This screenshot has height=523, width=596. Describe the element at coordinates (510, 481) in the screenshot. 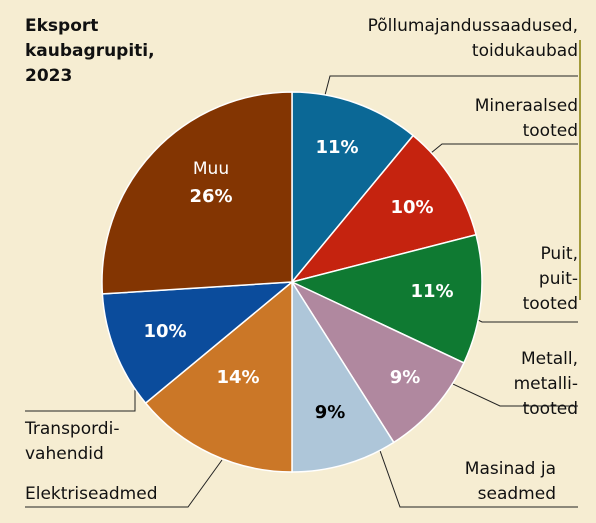

I see `category-label: Masinad ja seadmed` at that location.